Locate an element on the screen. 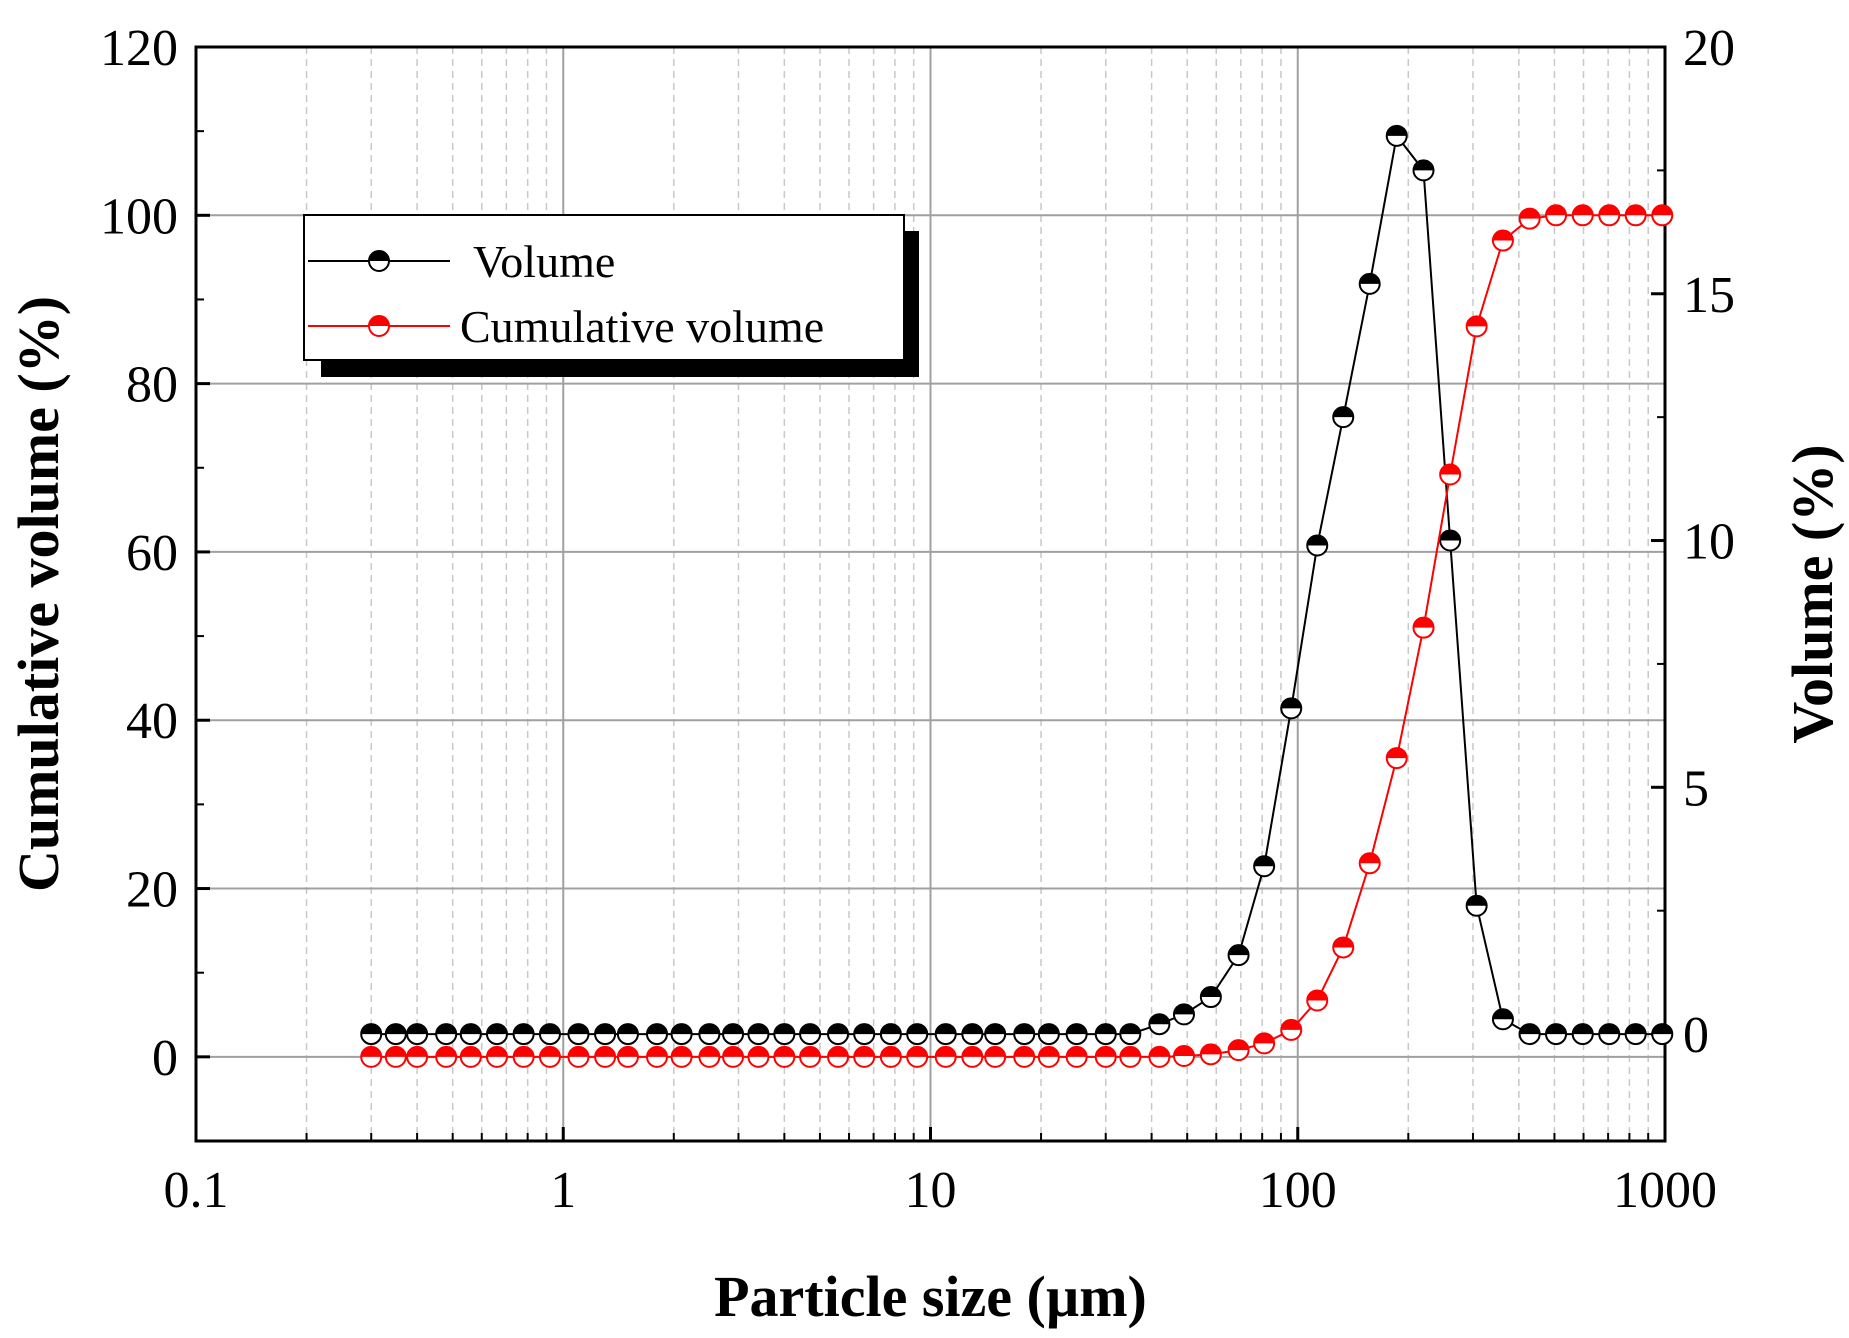 This screenshot has width=1849, height=1338. legend-marker-cumulative-volume is located at coordinates (379, 326).